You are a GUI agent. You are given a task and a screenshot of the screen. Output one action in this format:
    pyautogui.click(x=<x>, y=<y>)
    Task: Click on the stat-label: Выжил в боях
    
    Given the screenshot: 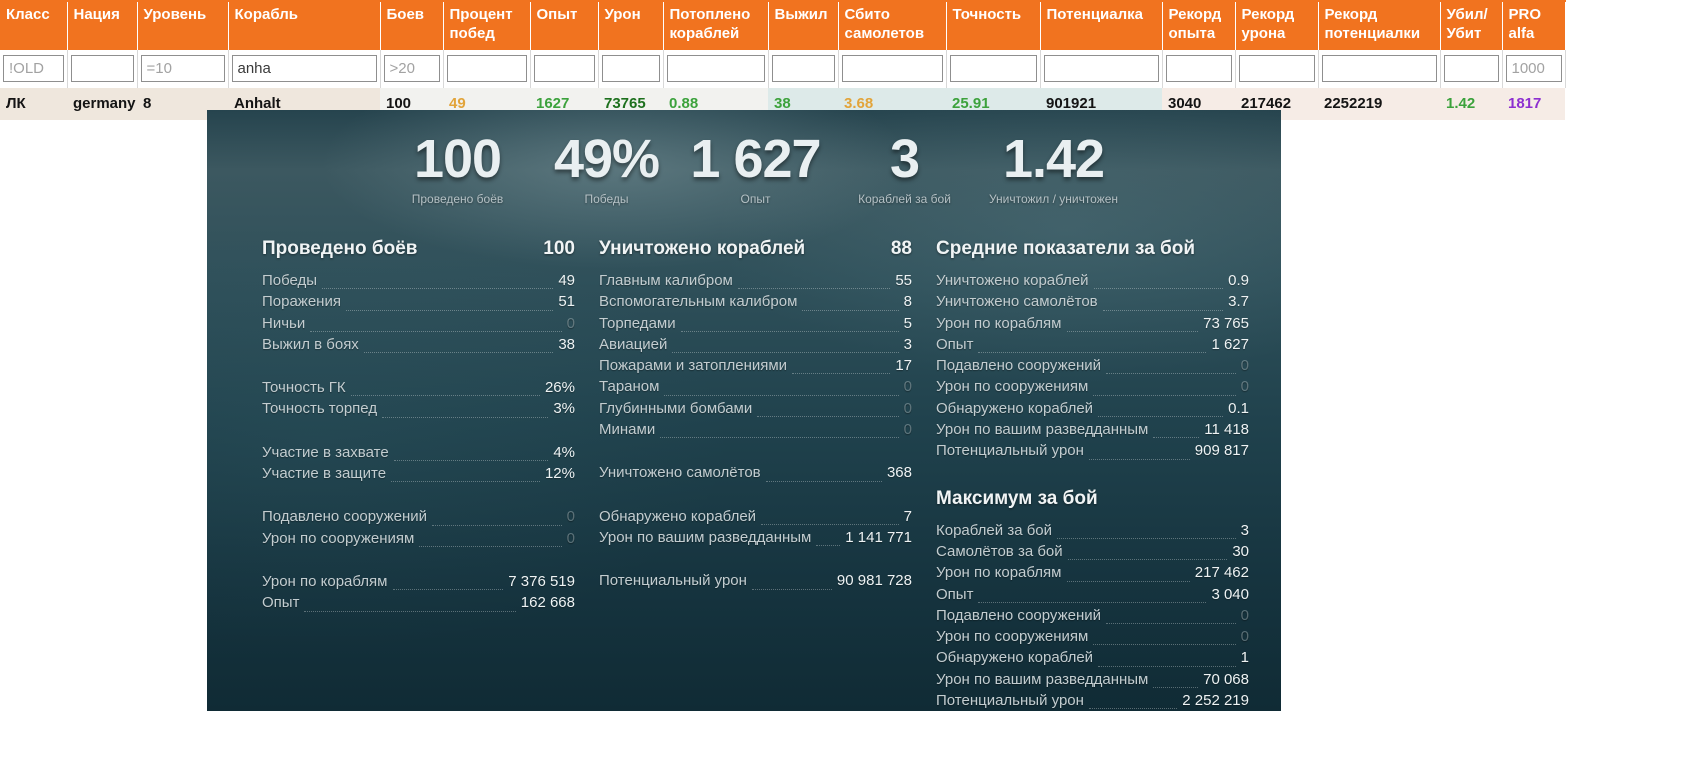 What is the action you would take?
    pyautogui.click(x=310, y=344)
    